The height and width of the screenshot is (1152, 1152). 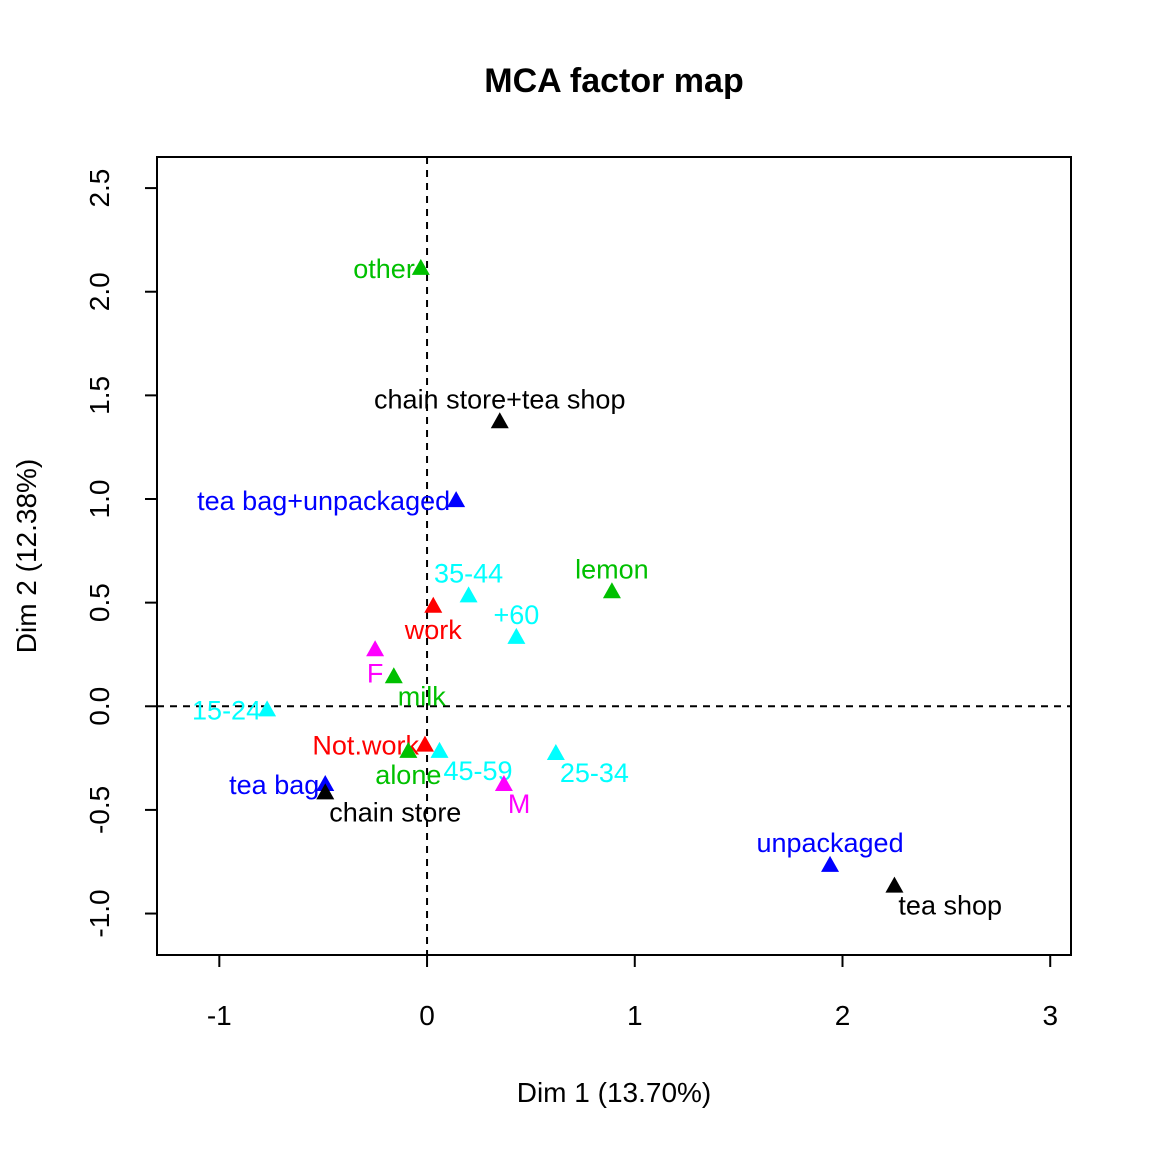 I want to click on point-label: M, so click(x=519, y=804).